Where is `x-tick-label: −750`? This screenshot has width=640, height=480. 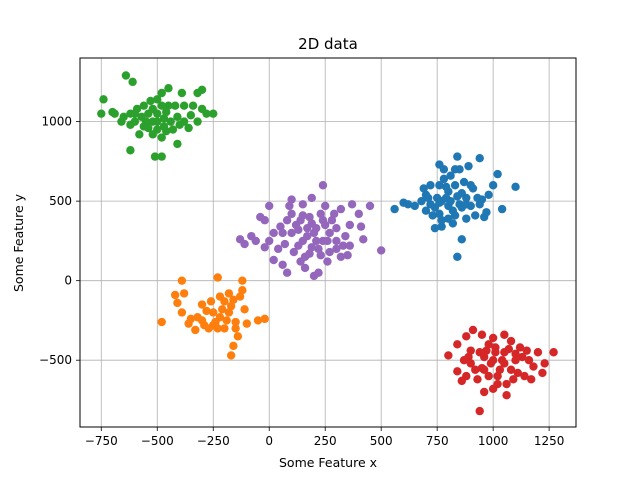 x-tick-label: −750 is located at coordinates (101, 441).